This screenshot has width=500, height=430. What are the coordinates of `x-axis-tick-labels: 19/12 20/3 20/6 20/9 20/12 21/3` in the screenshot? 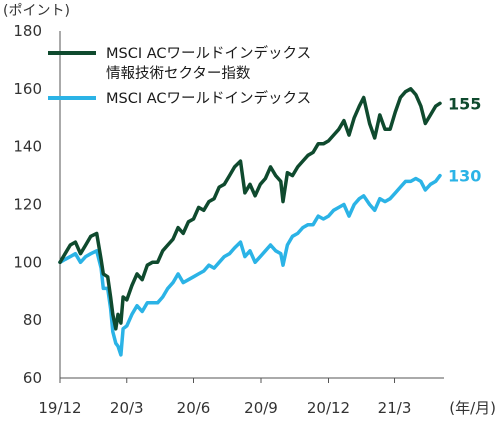 It's located at (224, 397).